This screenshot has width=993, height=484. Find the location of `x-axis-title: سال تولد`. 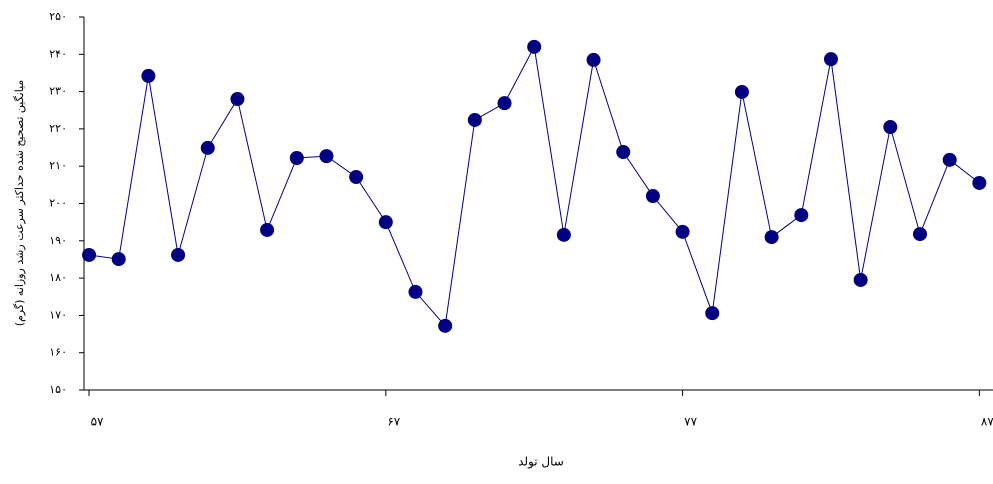

x-axis-title: سال تولد is located at coordinates (541, 462).